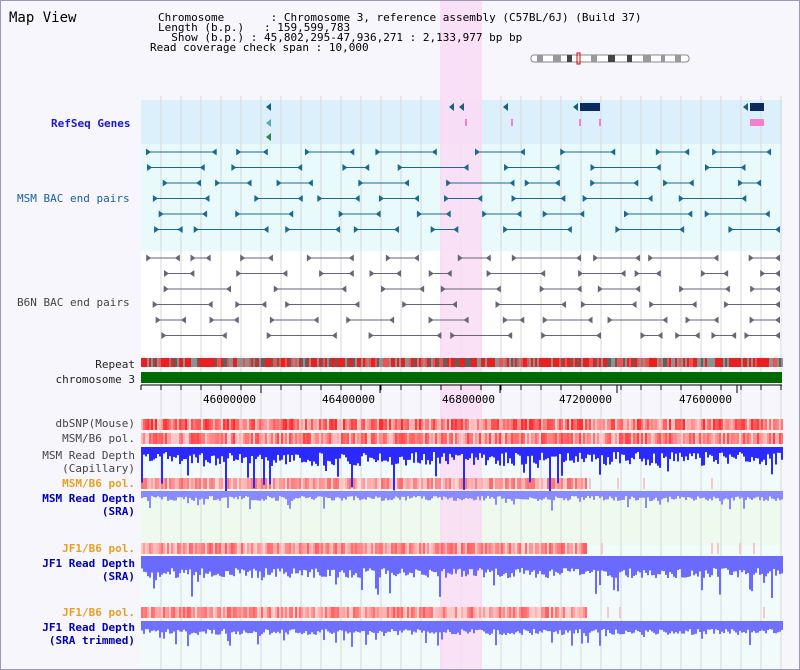  I want to click on b6n-bac-track, so click(463, 296).